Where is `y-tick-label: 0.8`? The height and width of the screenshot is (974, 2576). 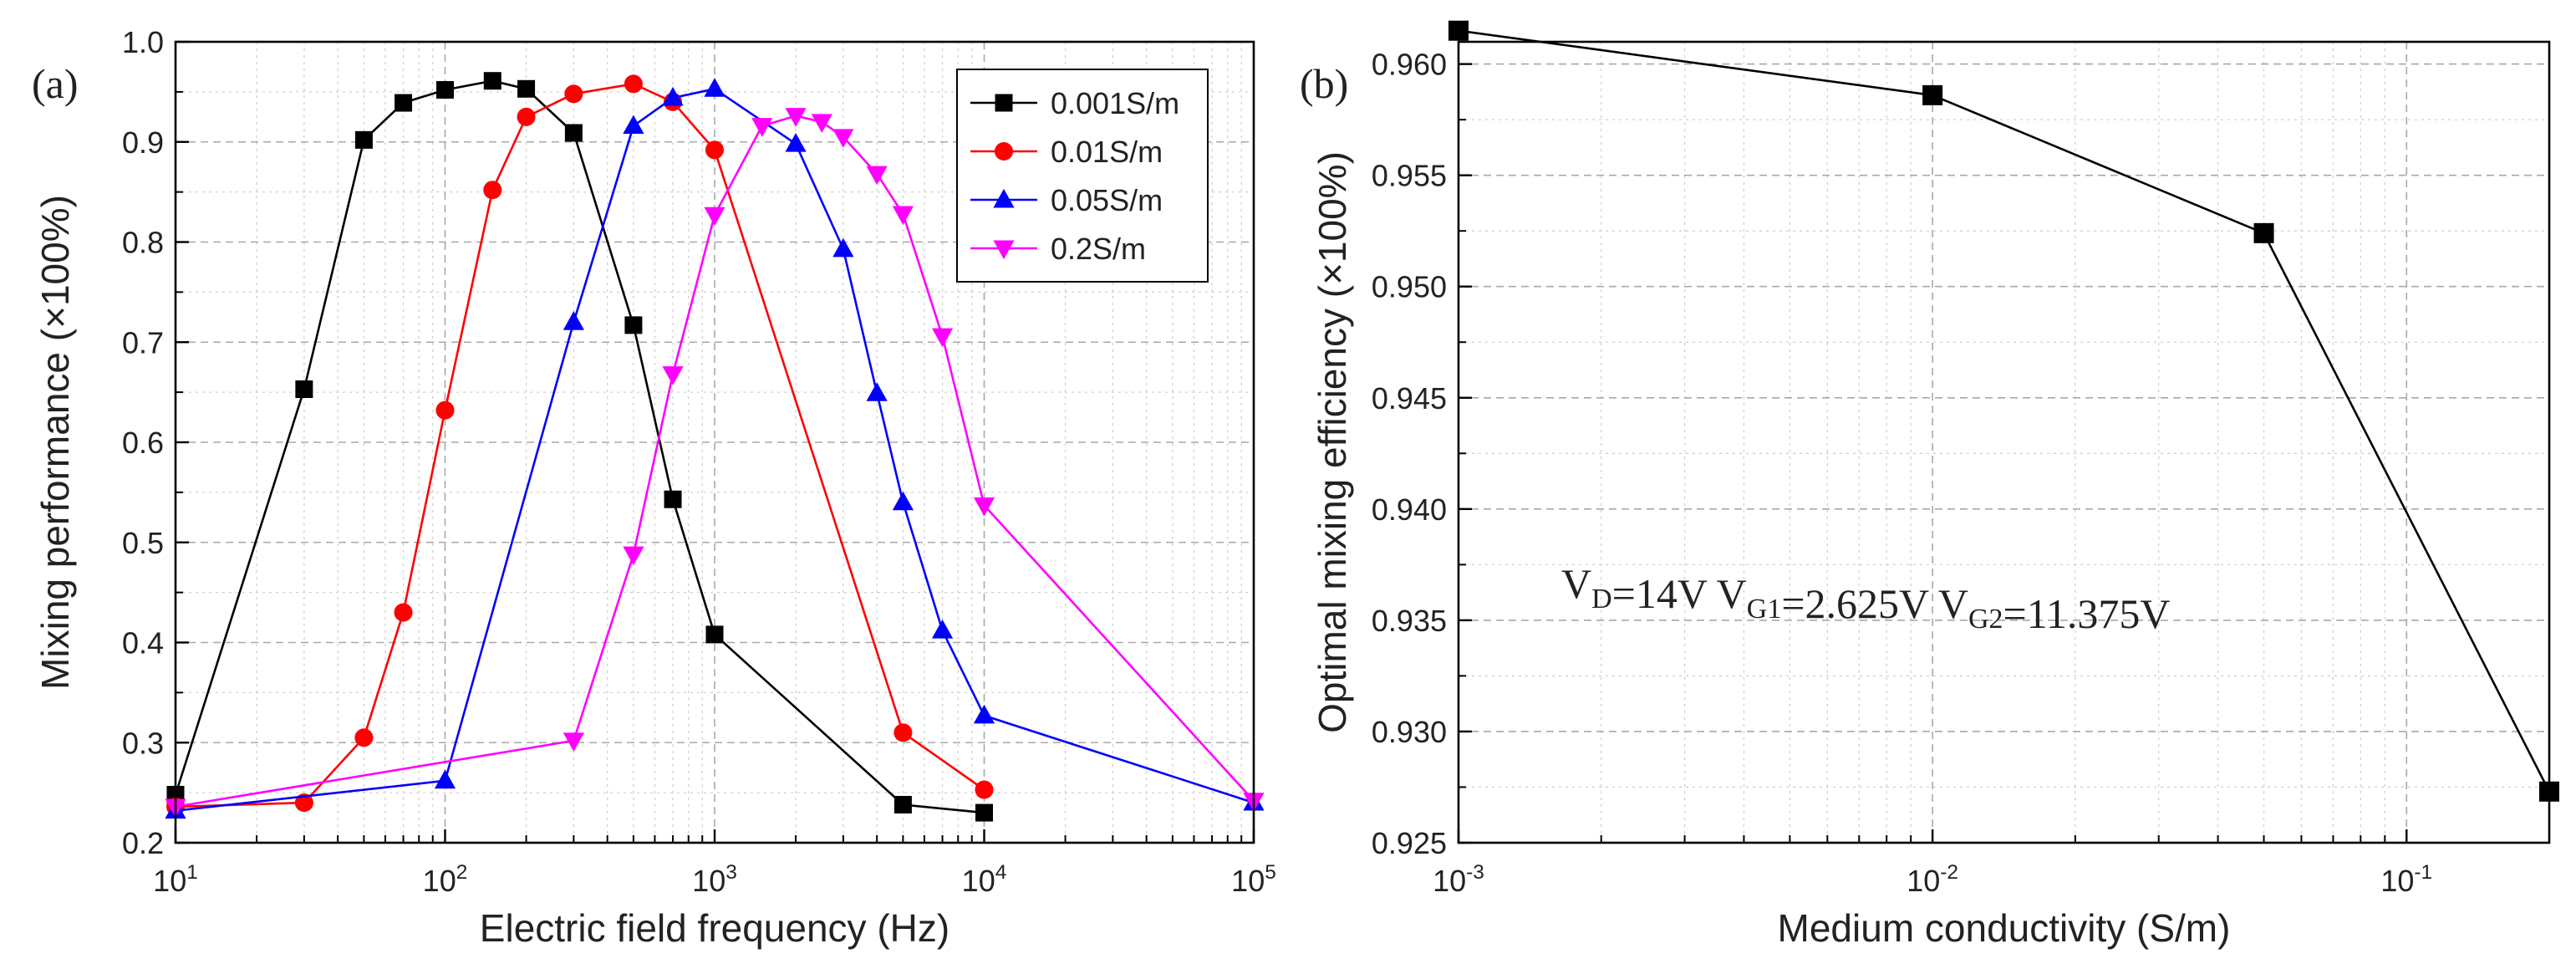
y-tick-label: 0.8 is located at coordinates (143, 243).